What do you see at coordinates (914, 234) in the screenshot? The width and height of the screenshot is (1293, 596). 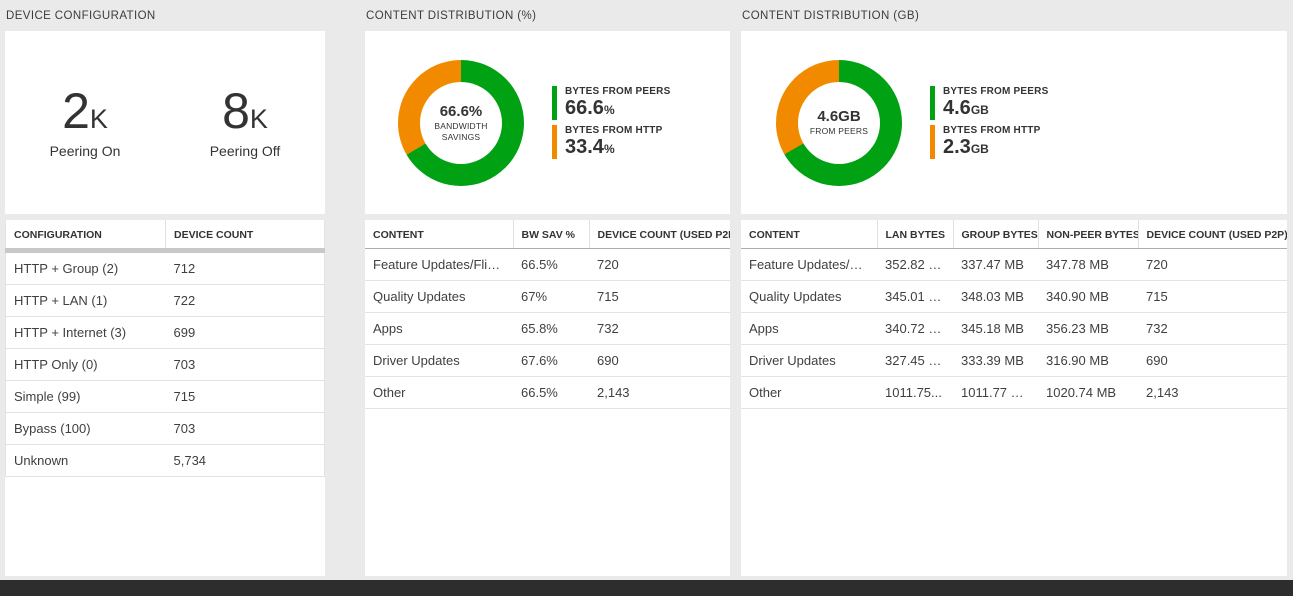 I see `column-header: LAN BYTES` at bounding box center [914, 234].